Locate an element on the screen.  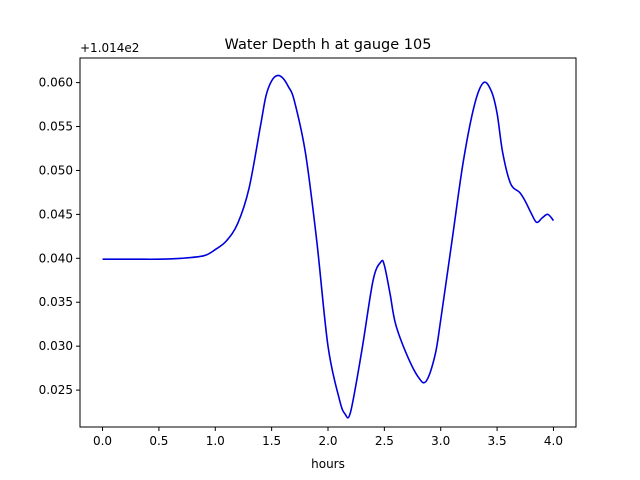
x-tick-label: 0.5 is located at coordinates (158, 441).